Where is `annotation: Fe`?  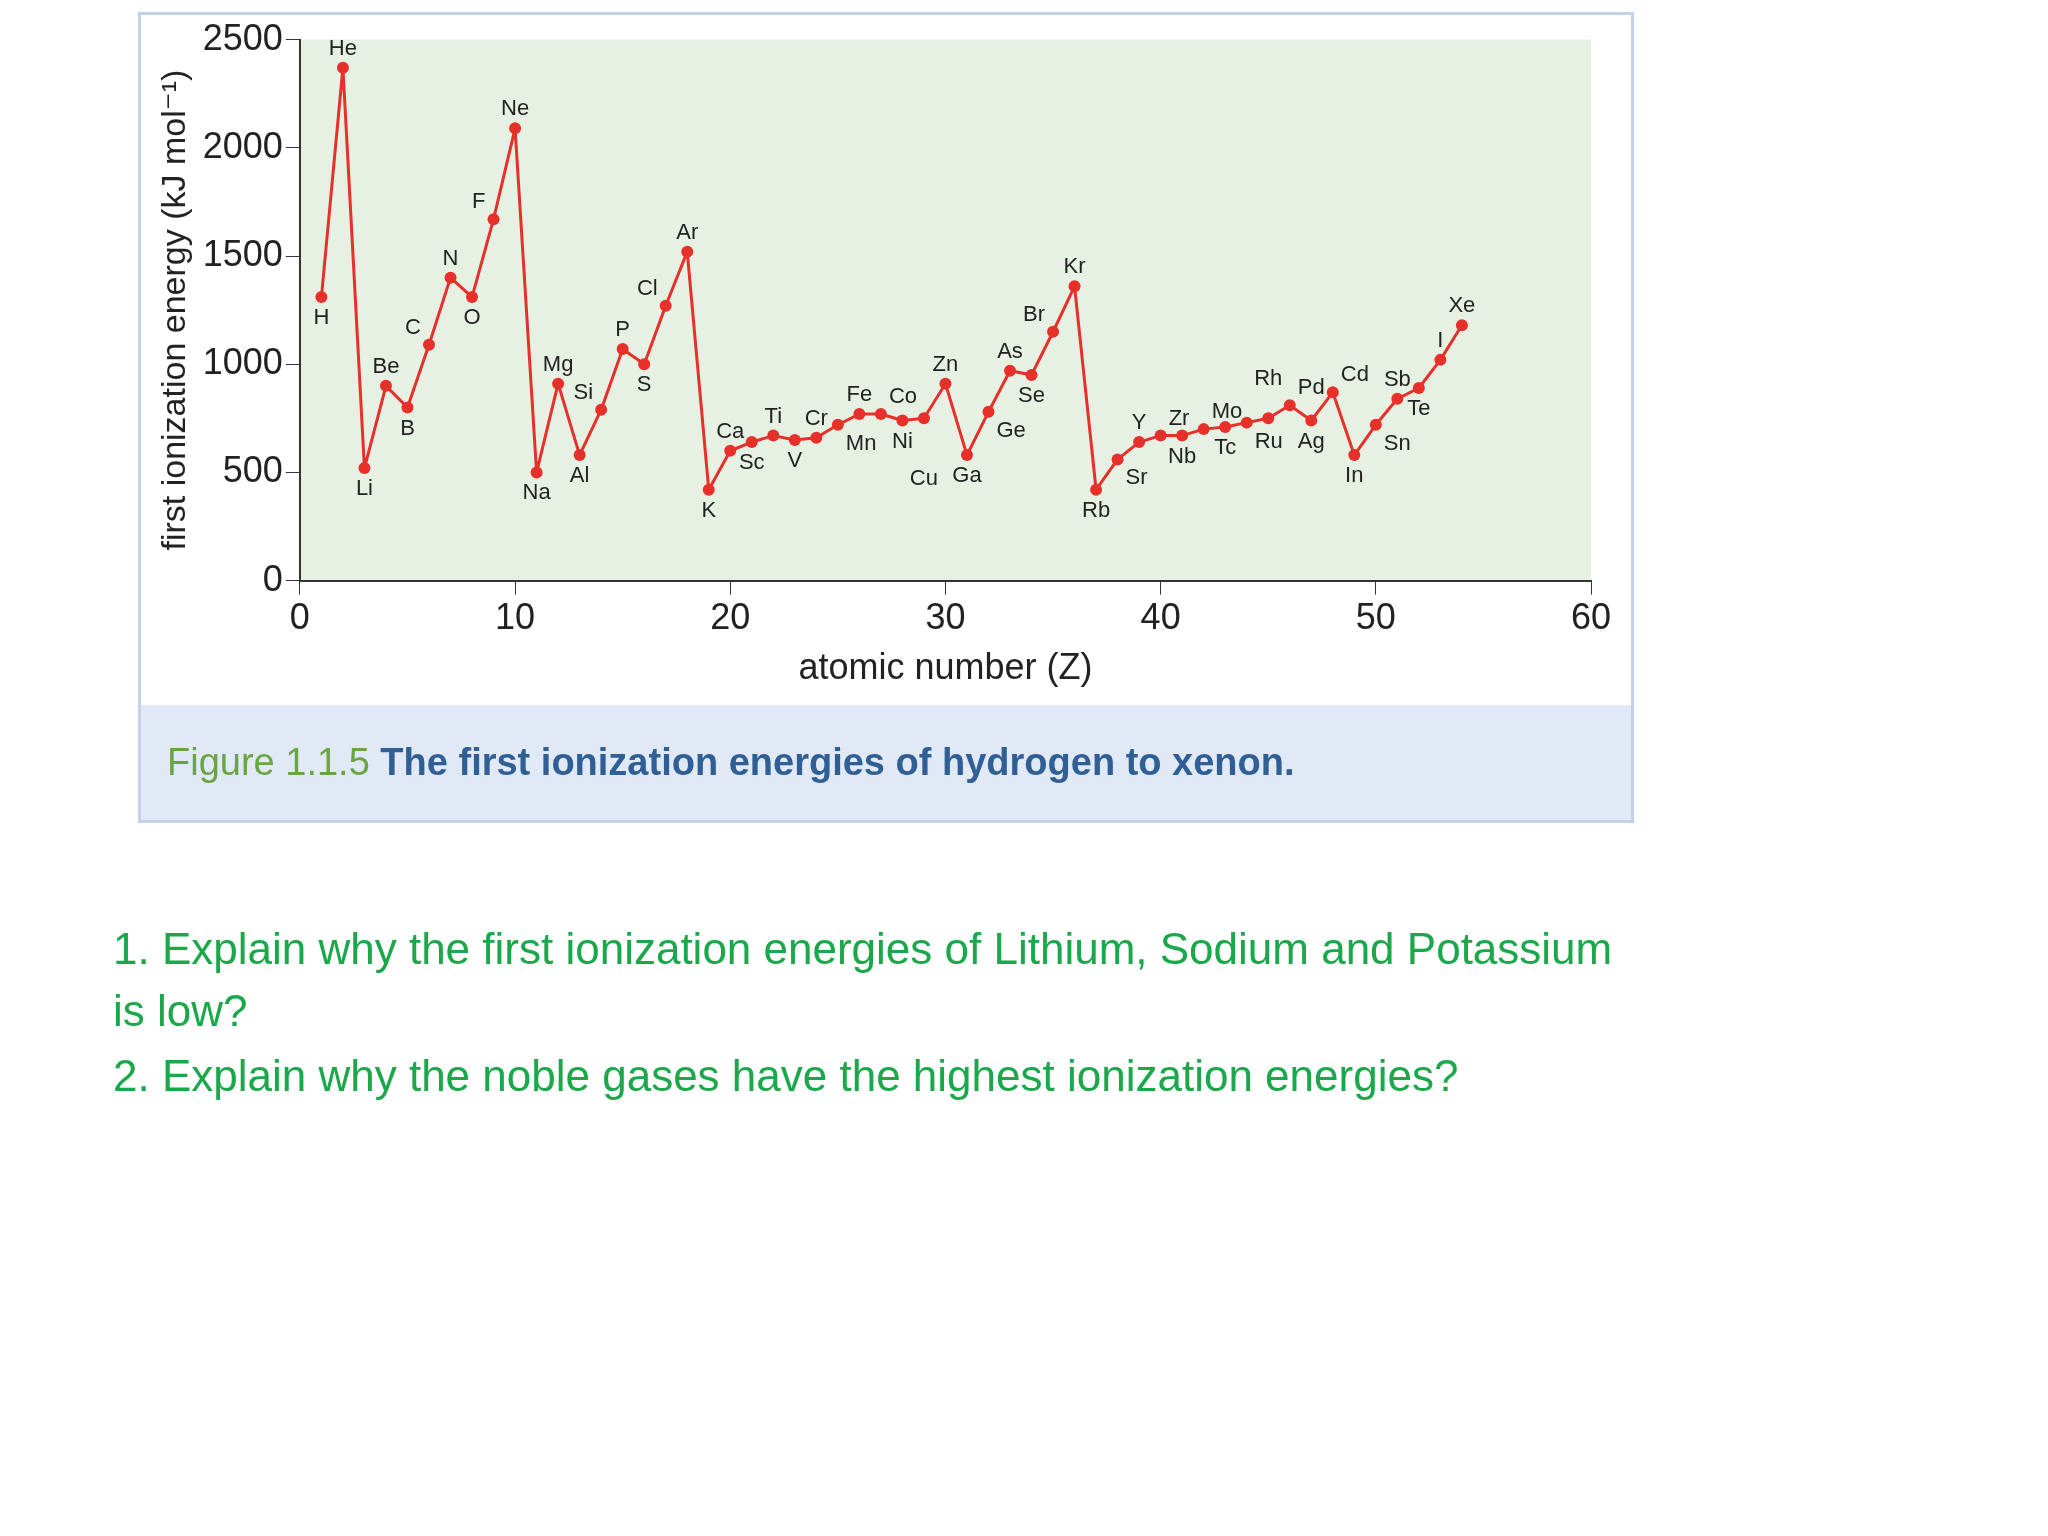 annotation: Fe is located at coordinates (859, 394).